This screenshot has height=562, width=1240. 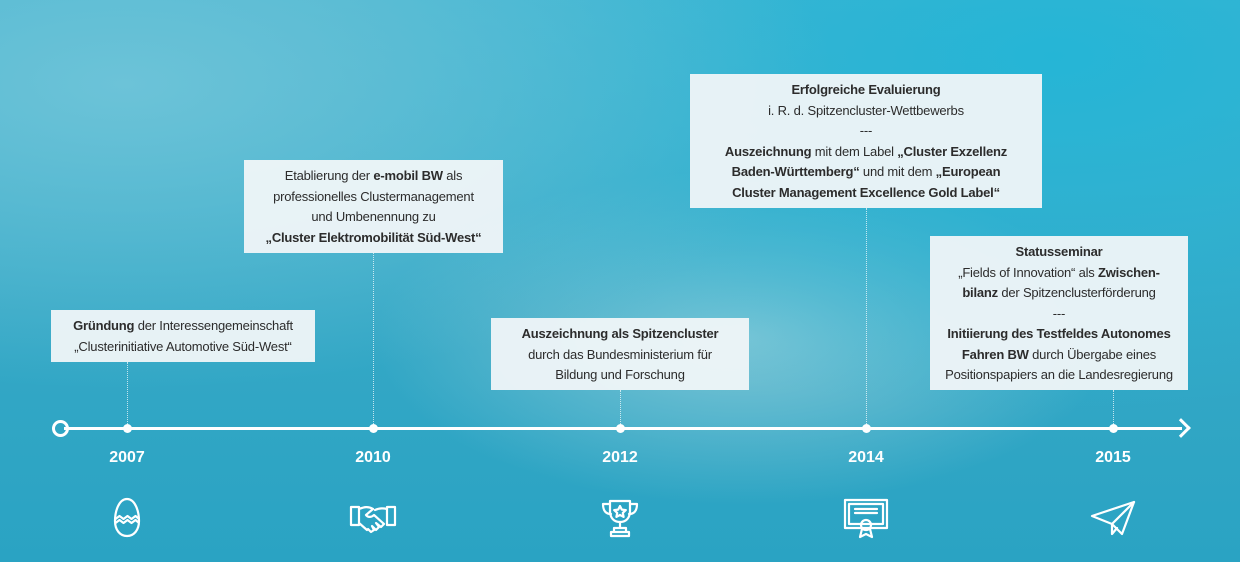 I want to click on milestone-text-line: durch das Bundesministerium für, so click(x=620, y=355).